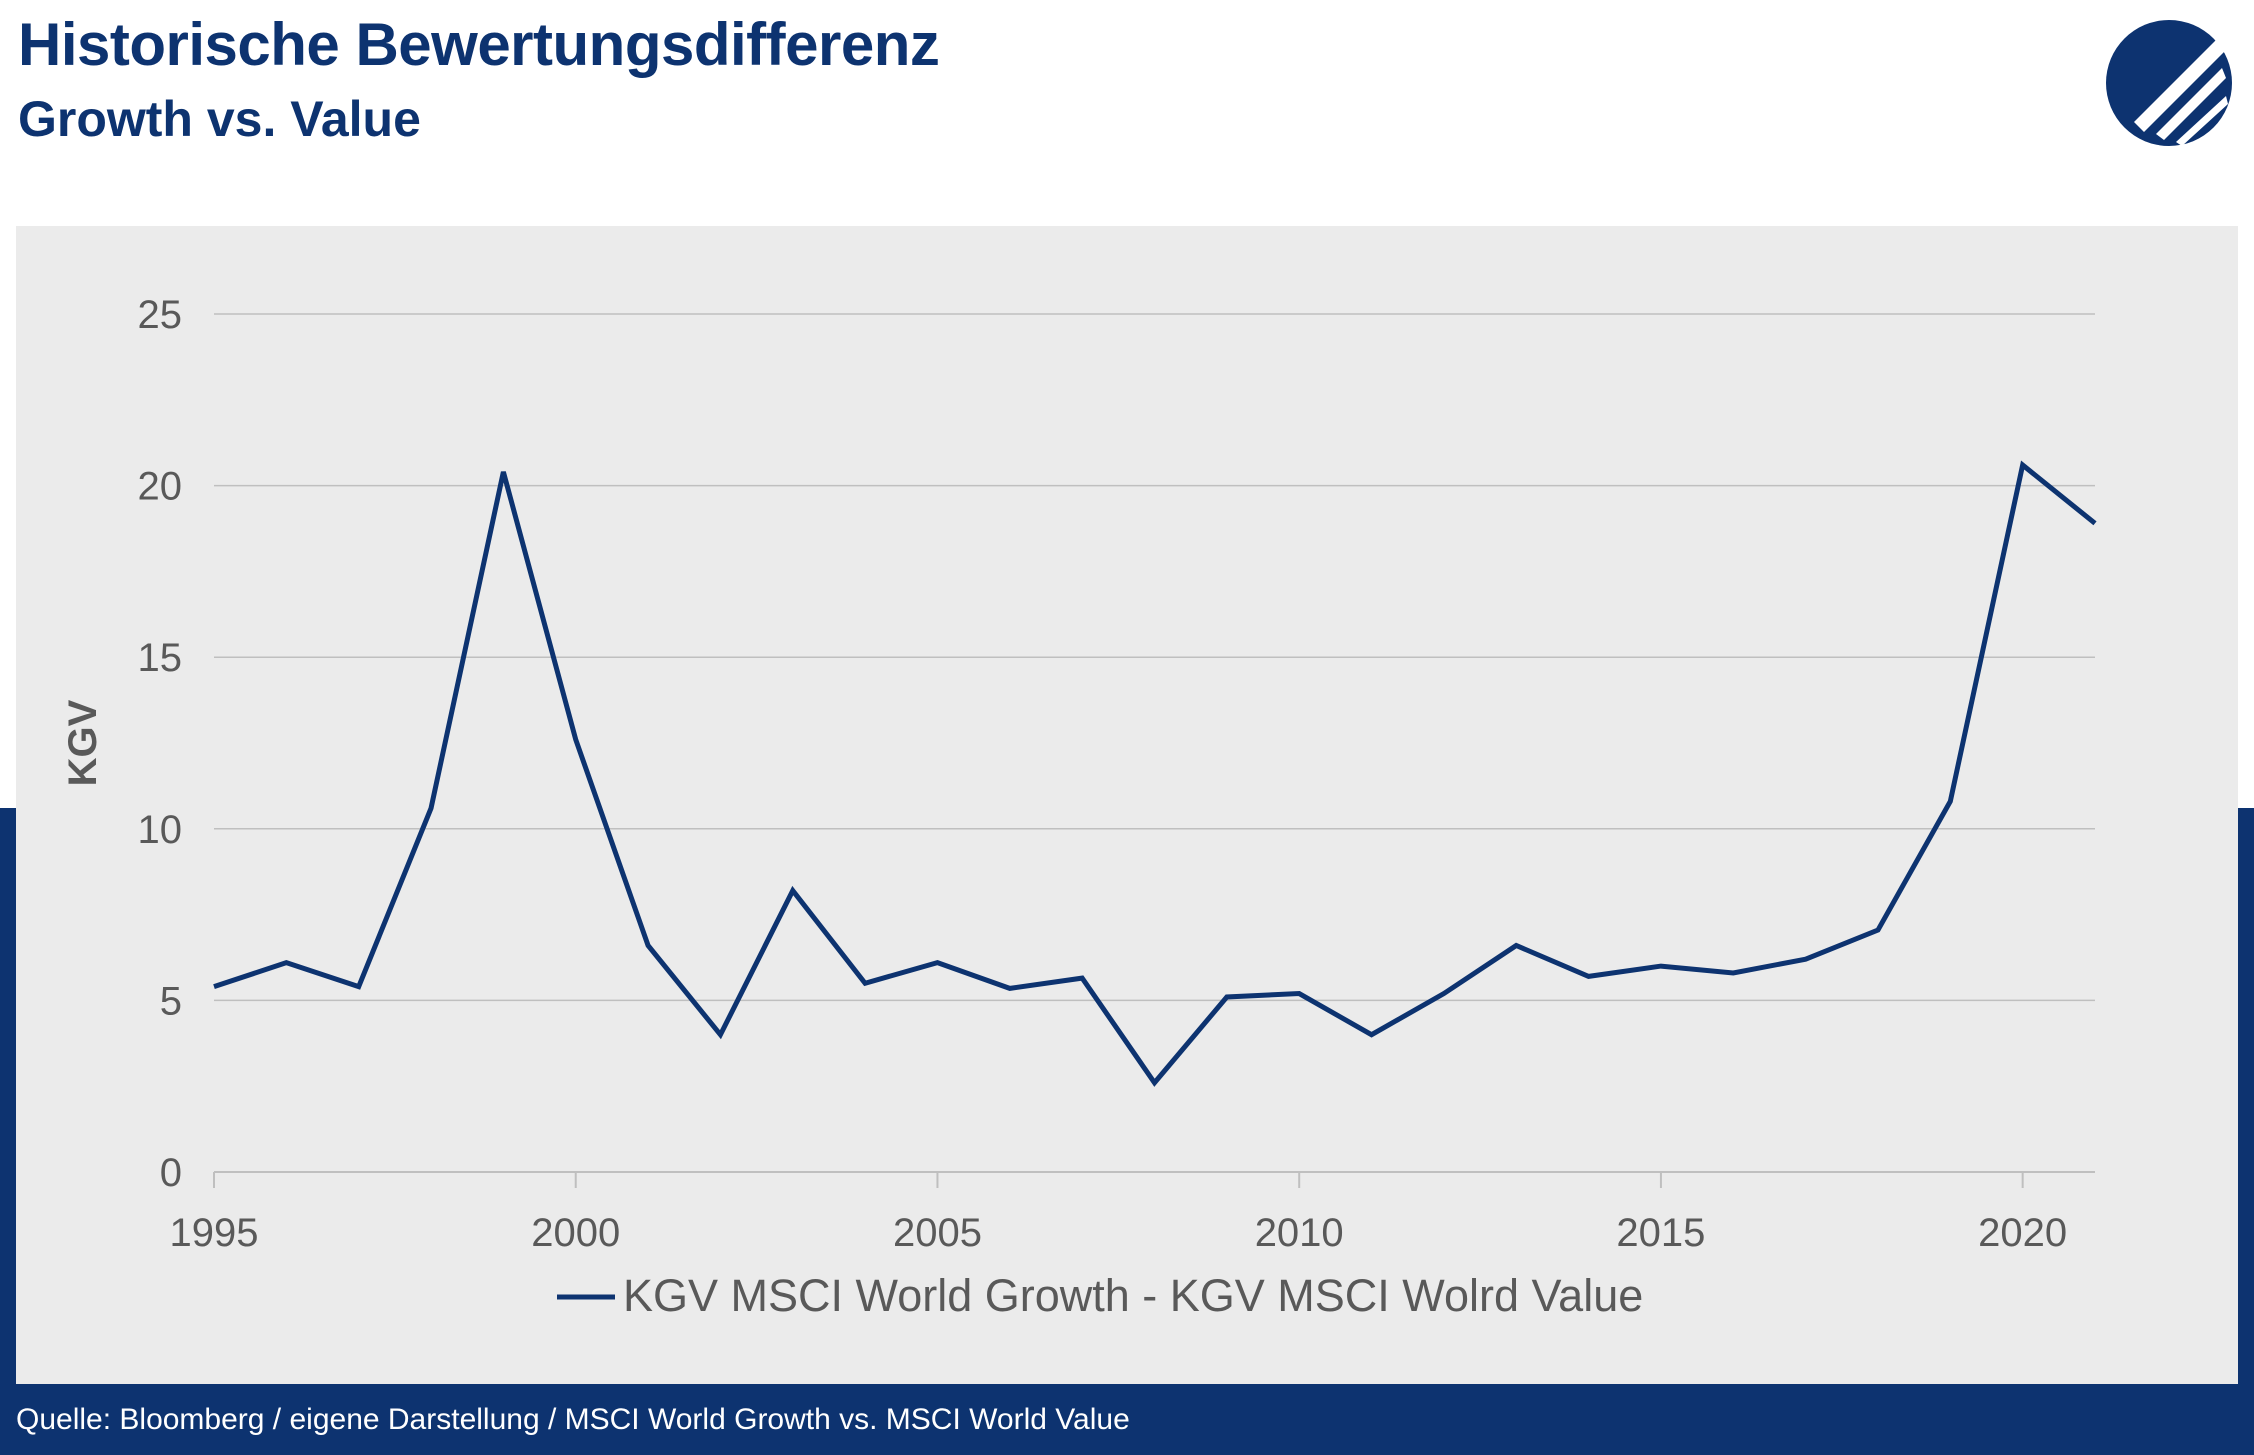 The image size is (2254, 1455). What do you see at coordinates (479, 44) in the screenshot?
I see `chart-title: Historische Bewertungsdifferenz` at bounding box center [479, 44].